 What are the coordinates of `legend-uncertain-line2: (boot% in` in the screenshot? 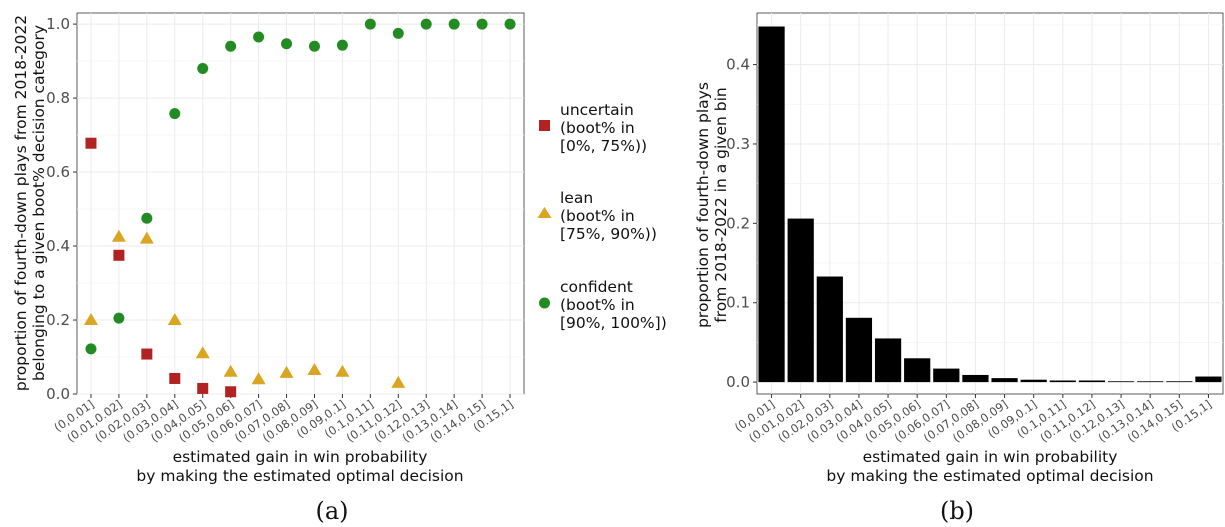 It's located at (597, 128).